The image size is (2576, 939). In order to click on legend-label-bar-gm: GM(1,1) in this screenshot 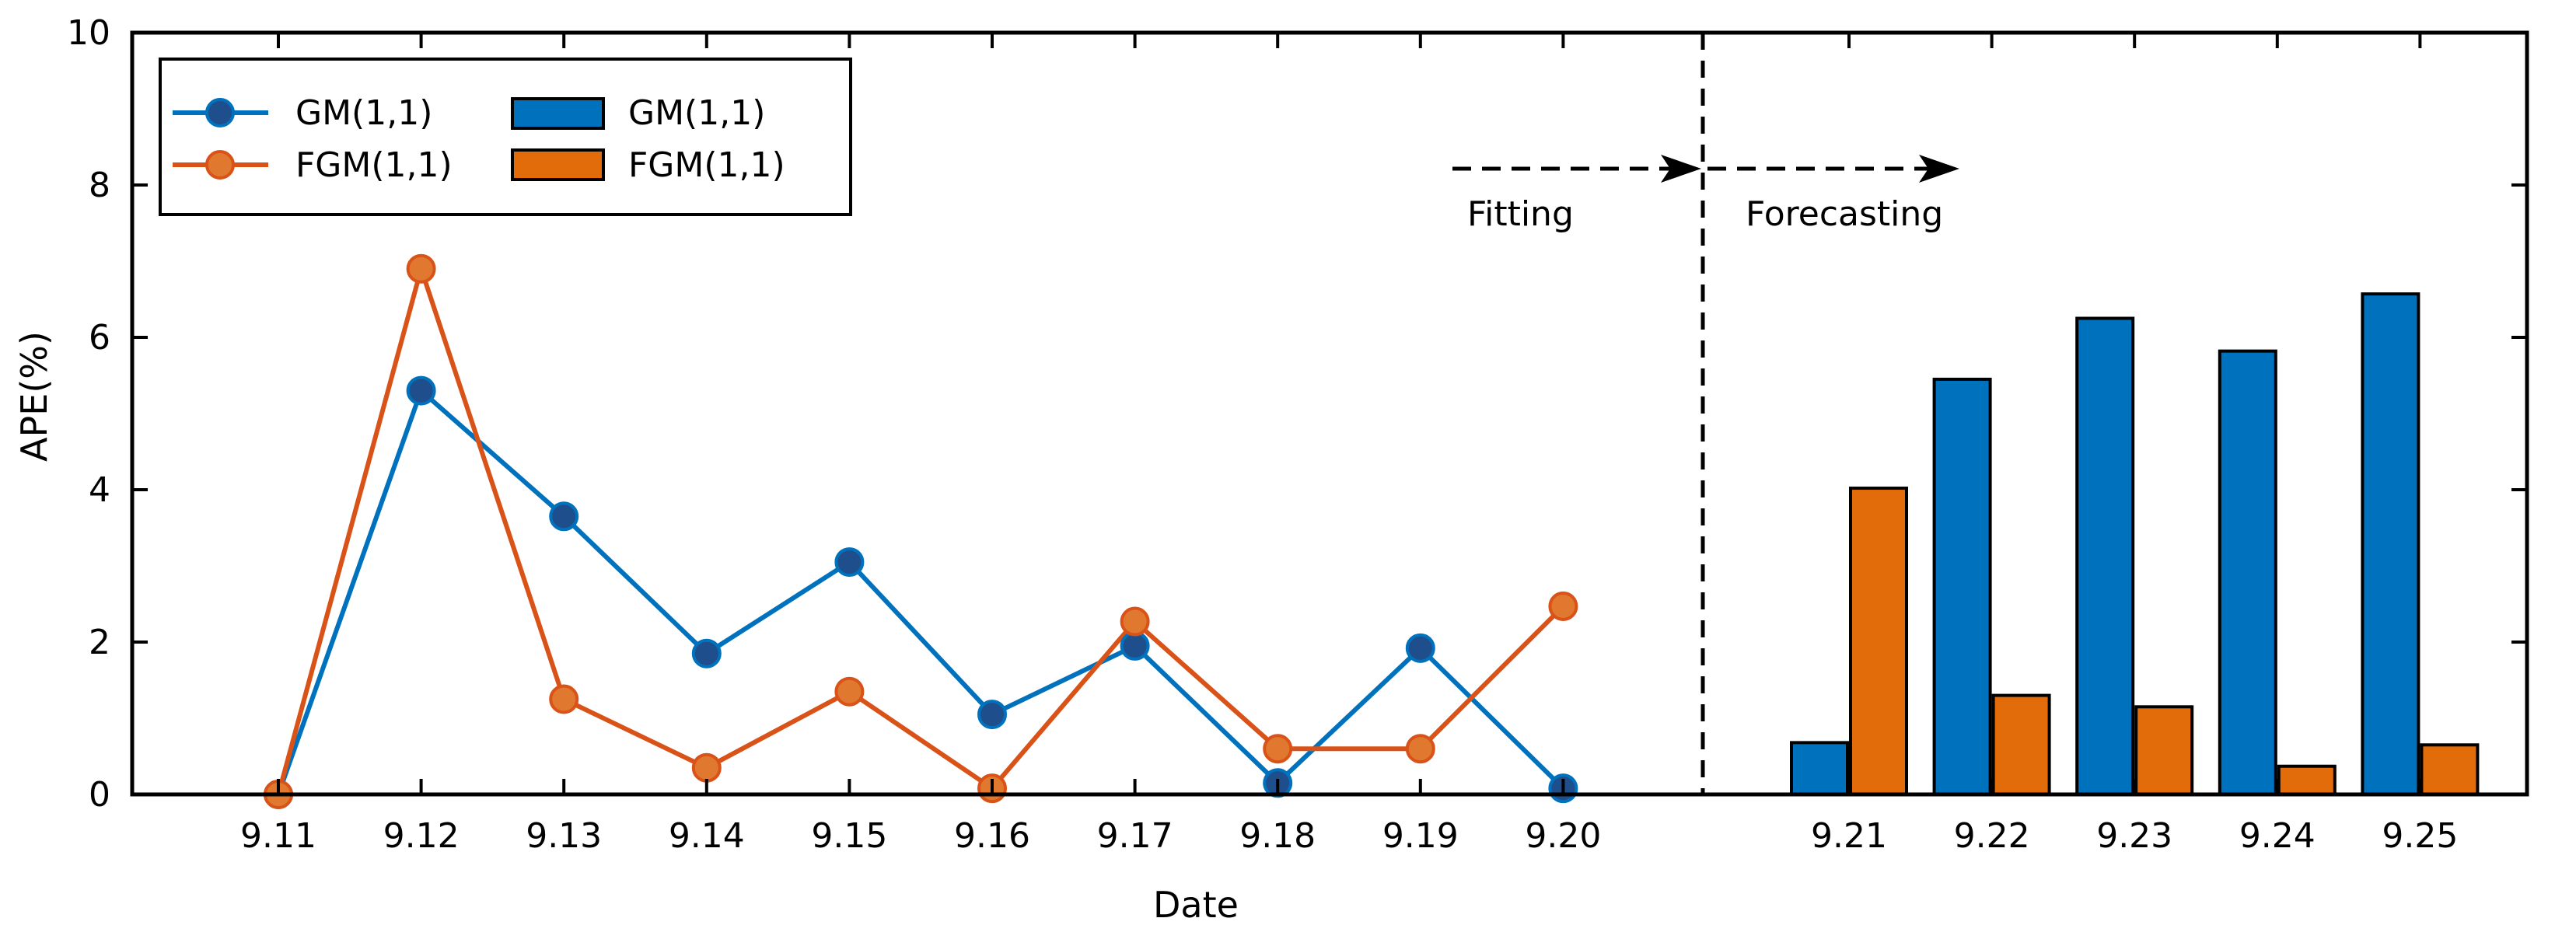, I will do `click(696, 113)`.